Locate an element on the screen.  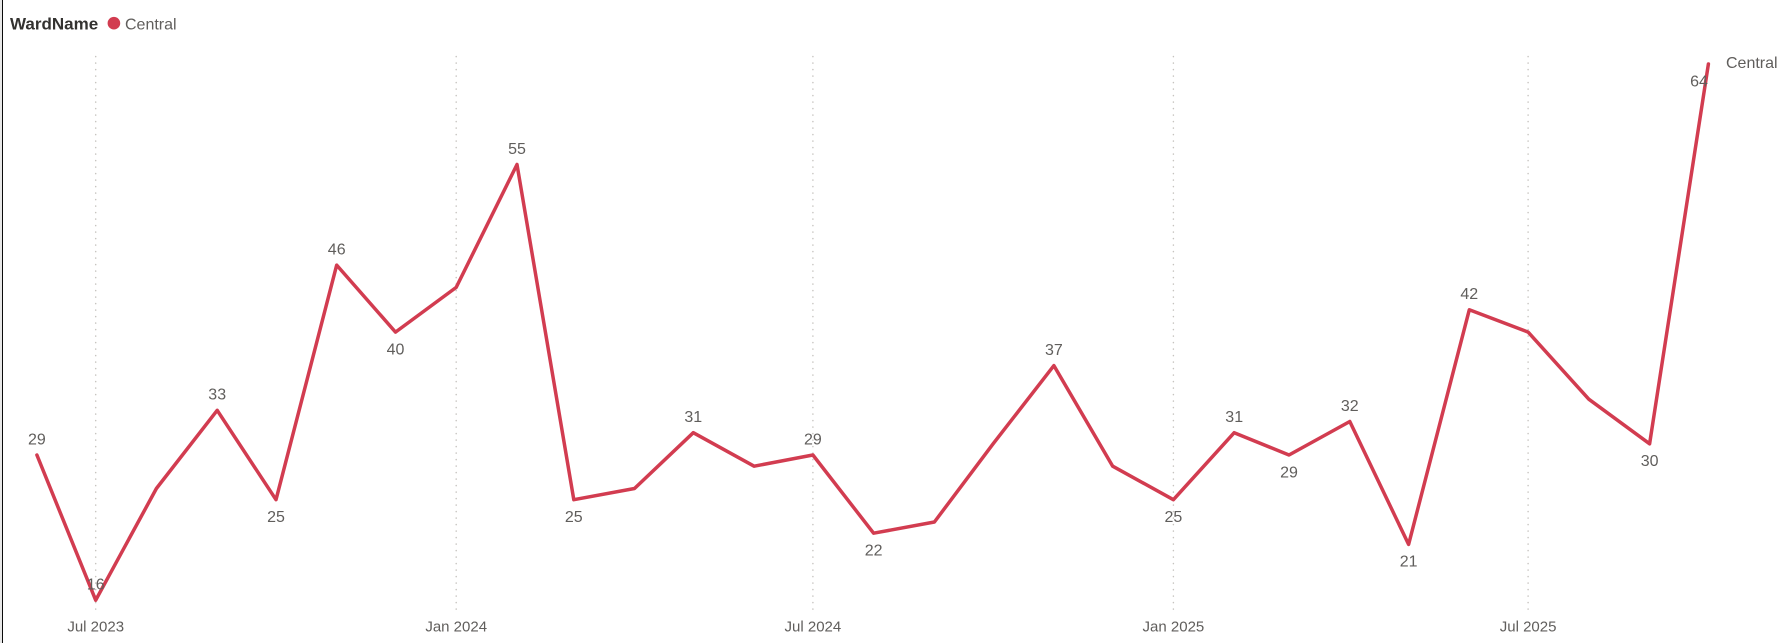
svg-text: 32 is located at coordinates (1350, 406).